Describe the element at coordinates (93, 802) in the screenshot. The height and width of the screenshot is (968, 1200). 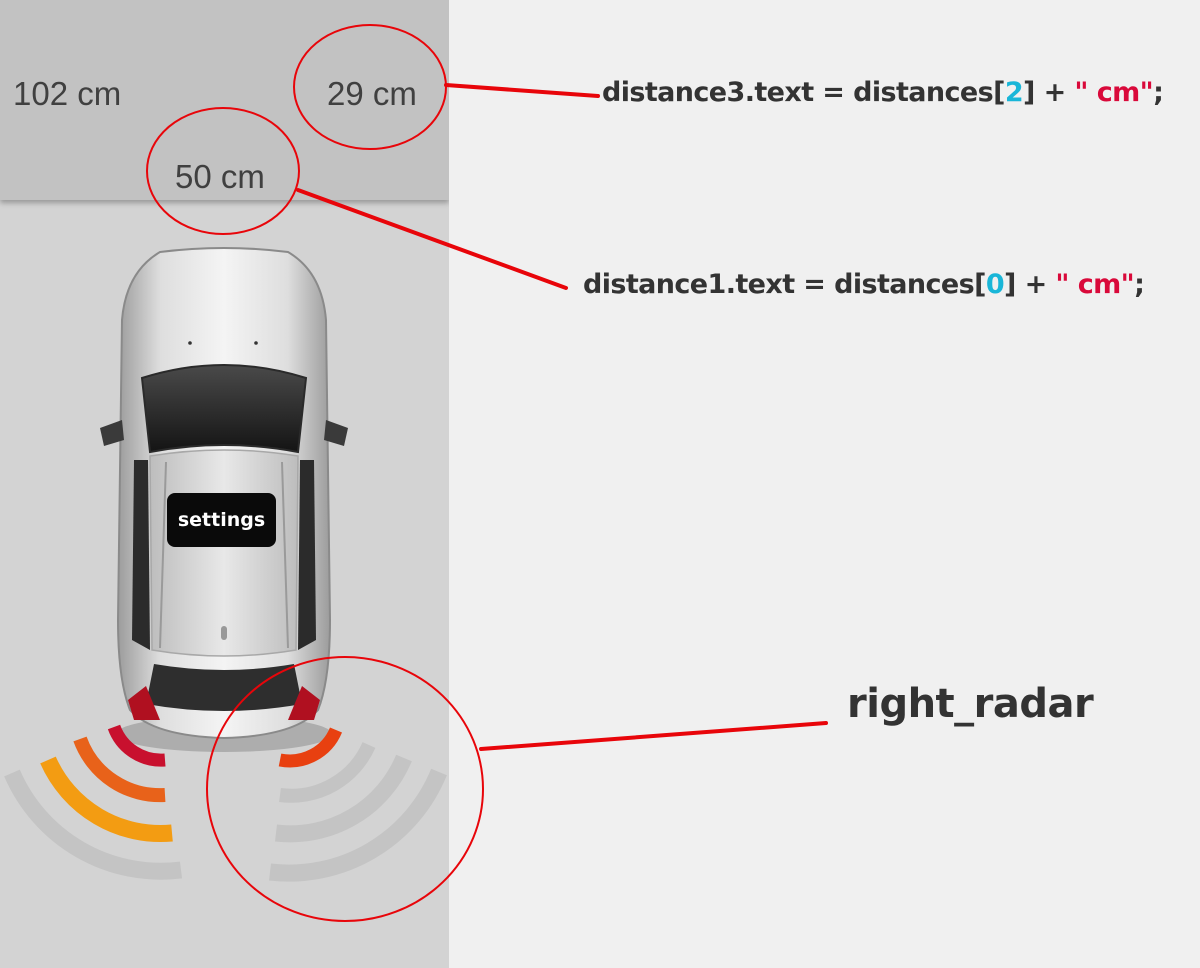
I see `left-radar` at that location.